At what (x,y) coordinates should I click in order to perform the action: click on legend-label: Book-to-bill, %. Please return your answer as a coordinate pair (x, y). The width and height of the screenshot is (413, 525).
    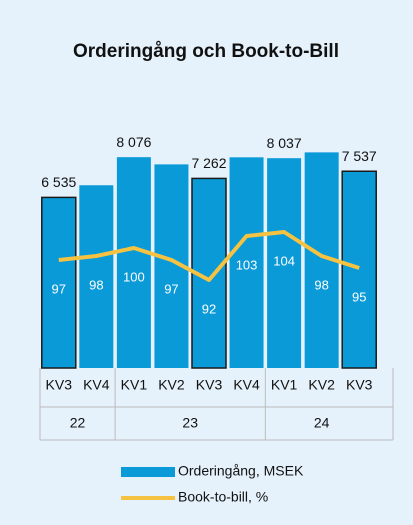
    Looking at the image, I should click on (223, 497).